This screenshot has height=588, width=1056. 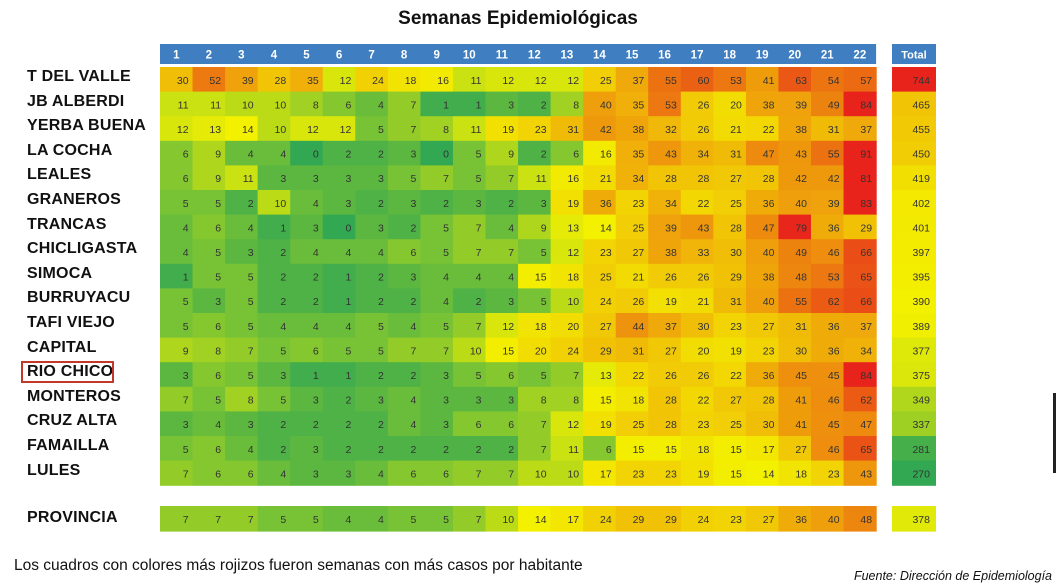 I want to click on cell-famailla-w14, so click(x=600, y=449).